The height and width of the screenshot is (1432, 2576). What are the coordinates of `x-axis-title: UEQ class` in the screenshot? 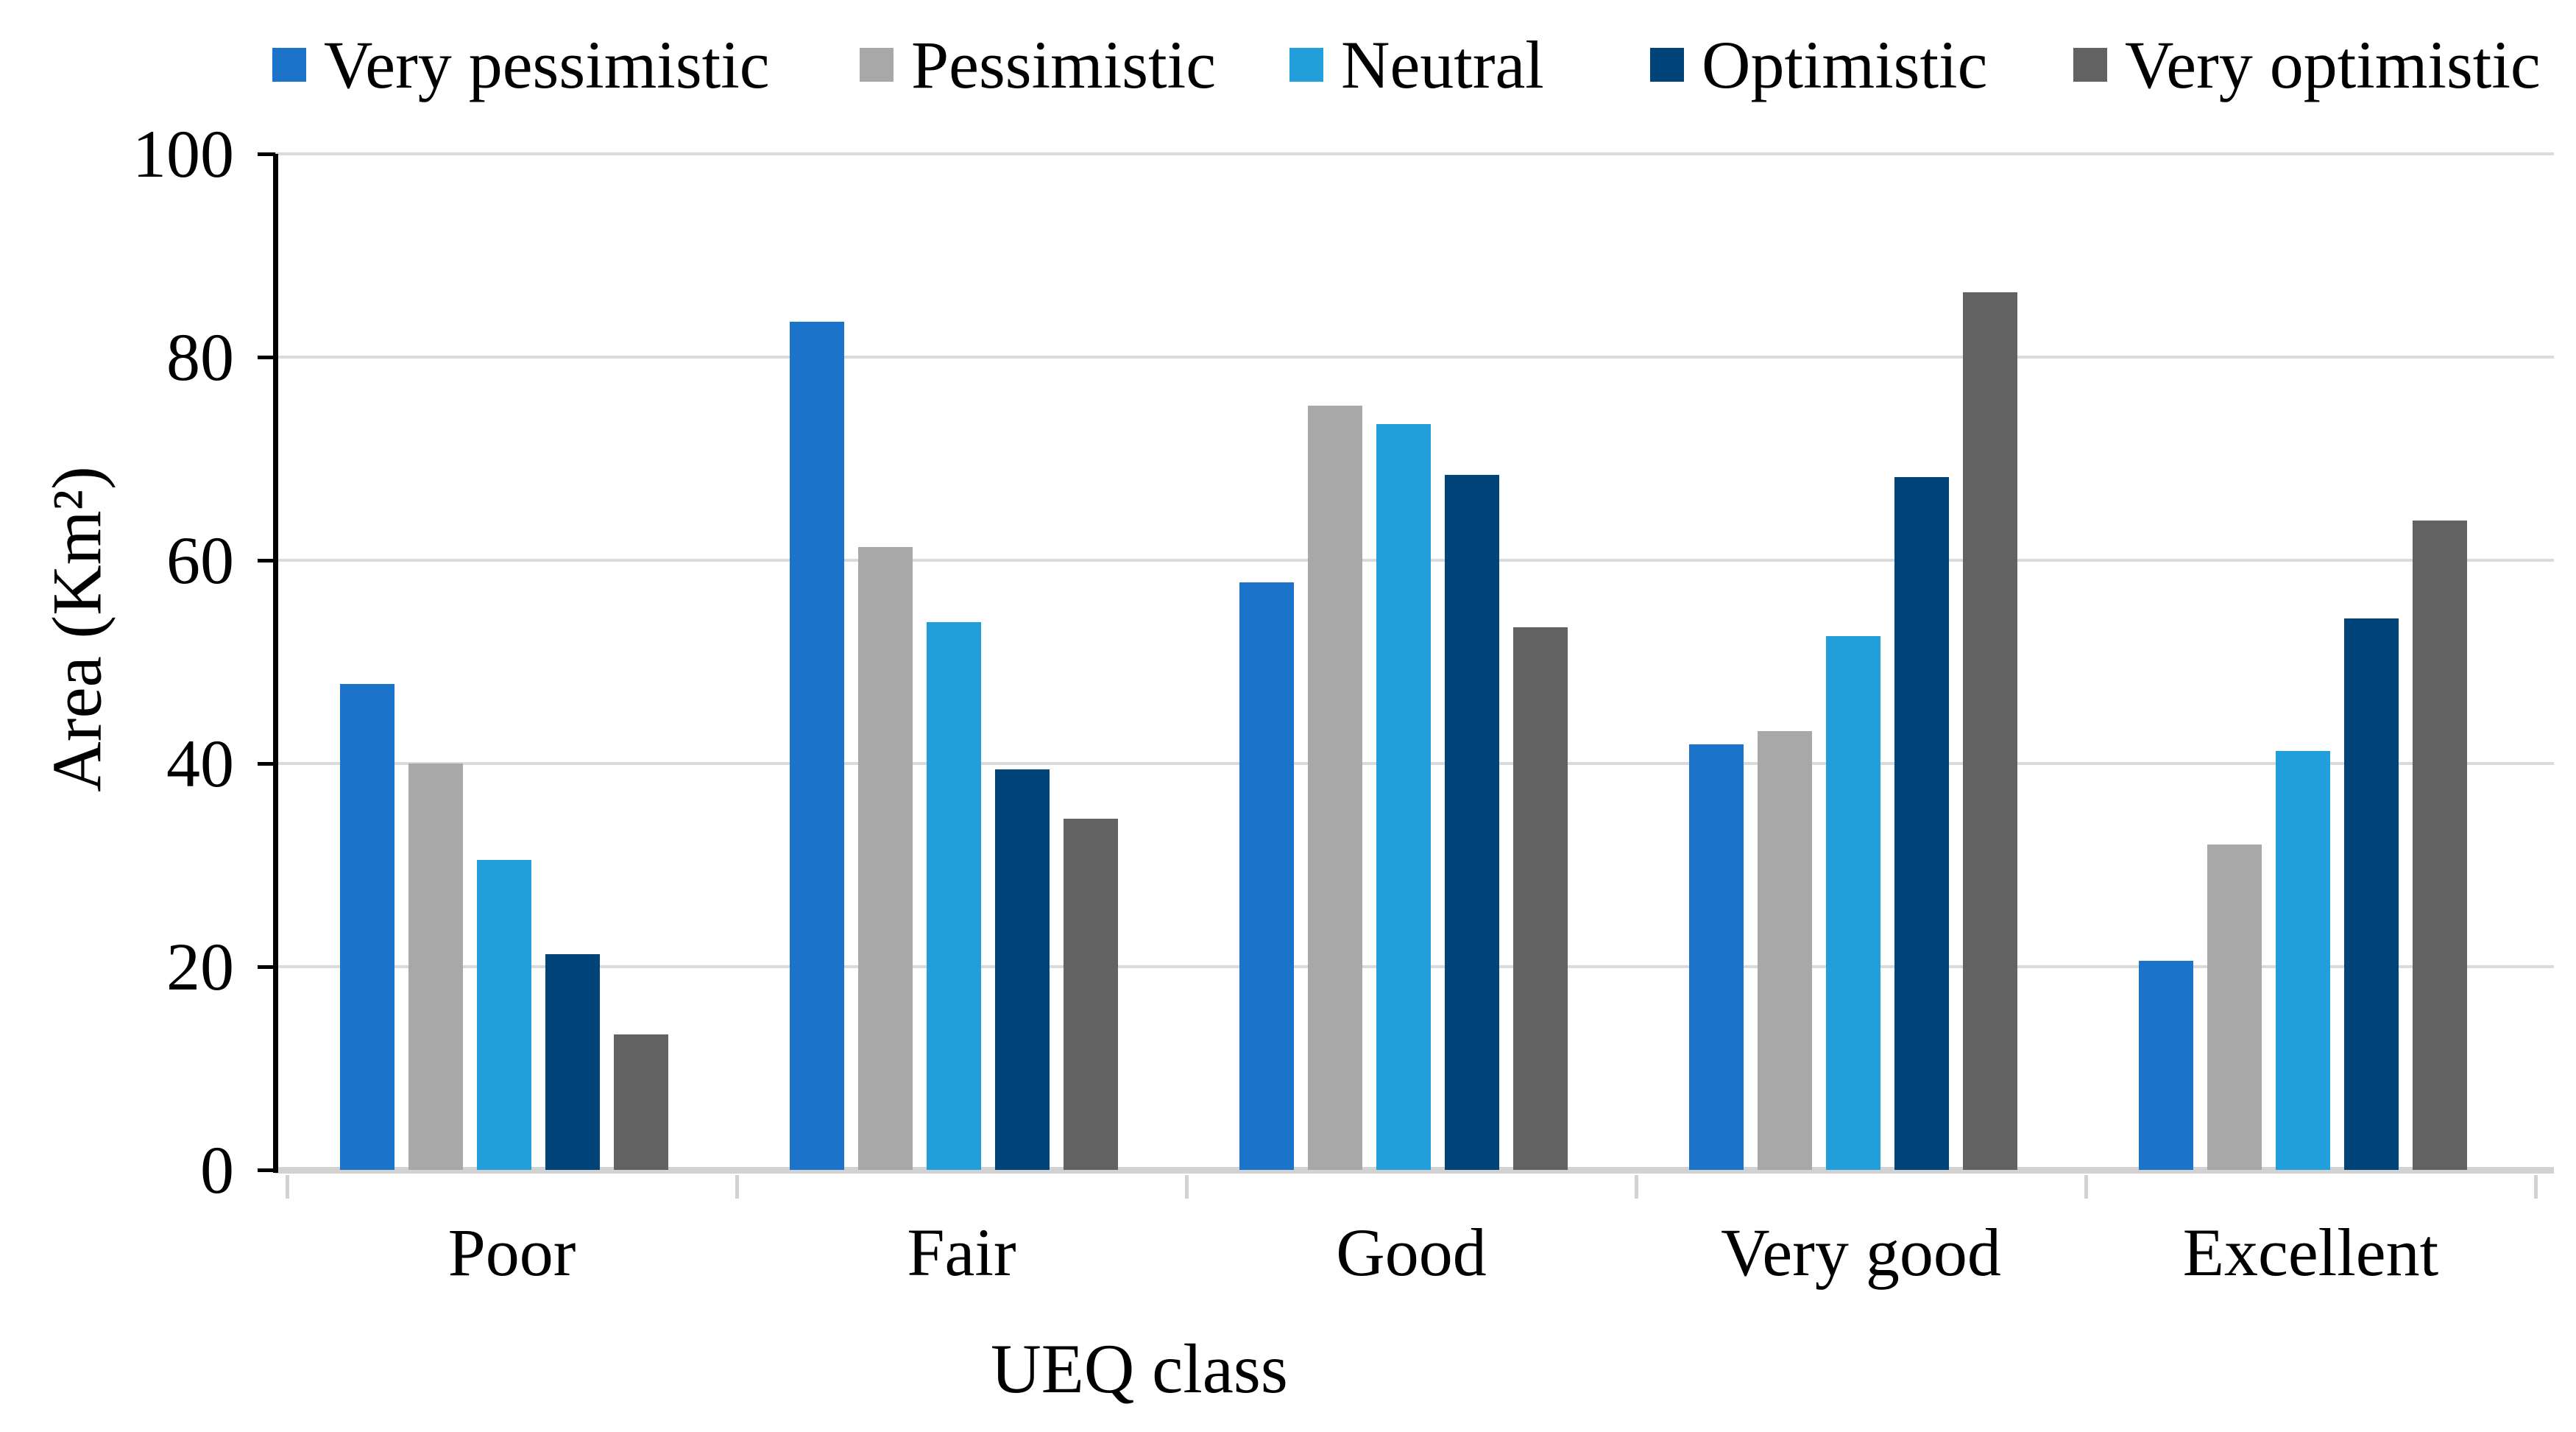 It's located at (1139, 1369).